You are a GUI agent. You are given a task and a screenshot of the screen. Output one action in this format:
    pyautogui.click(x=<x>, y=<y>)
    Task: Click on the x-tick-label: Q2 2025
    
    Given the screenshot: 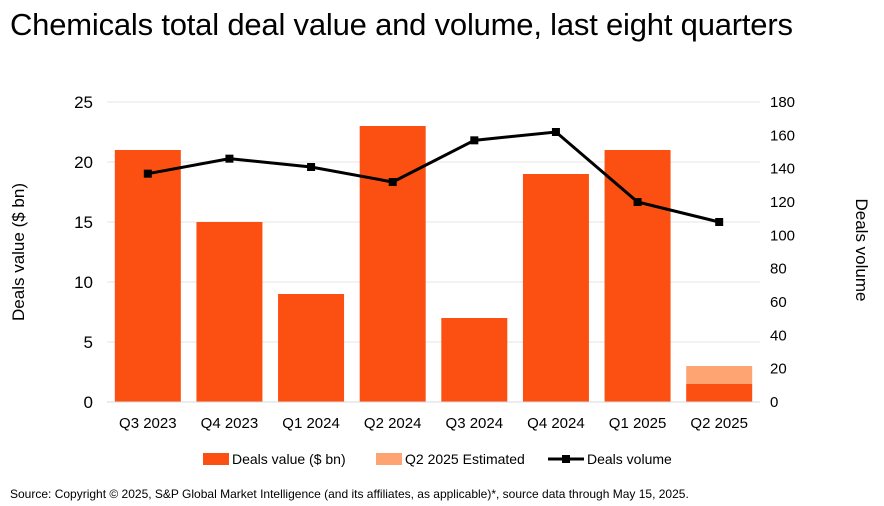 What is the action you would take?
    pyautogui.click(x=719, y=423)
    